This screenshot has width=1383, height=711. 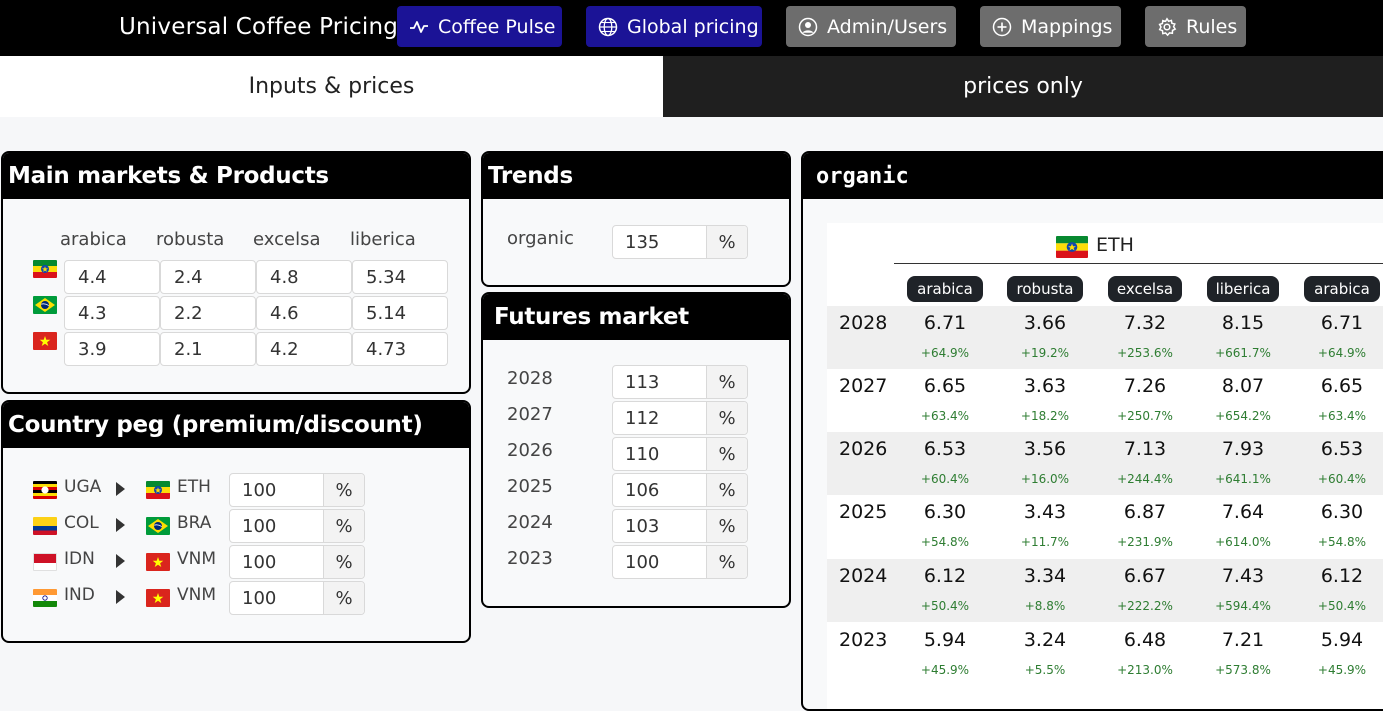 What do you see at coordinates (945, 323) in the screenshot?
I see `price-value: 6.71` at bounding box center [945, 323].